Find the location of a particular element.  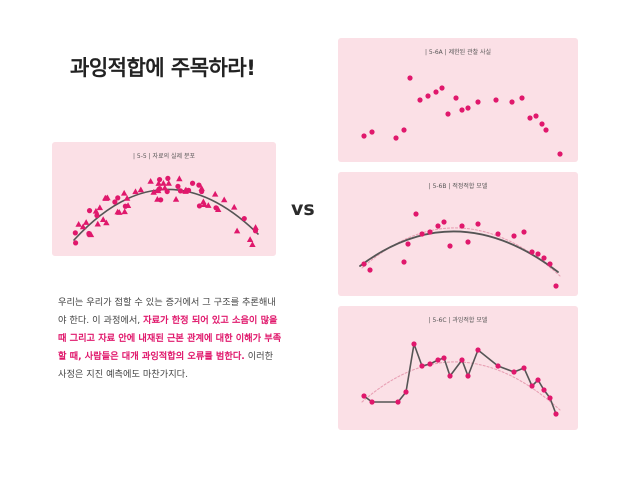

panel-label: | 5-6A | 제한된 관찰 사실 is located at coordinates (458, 52).